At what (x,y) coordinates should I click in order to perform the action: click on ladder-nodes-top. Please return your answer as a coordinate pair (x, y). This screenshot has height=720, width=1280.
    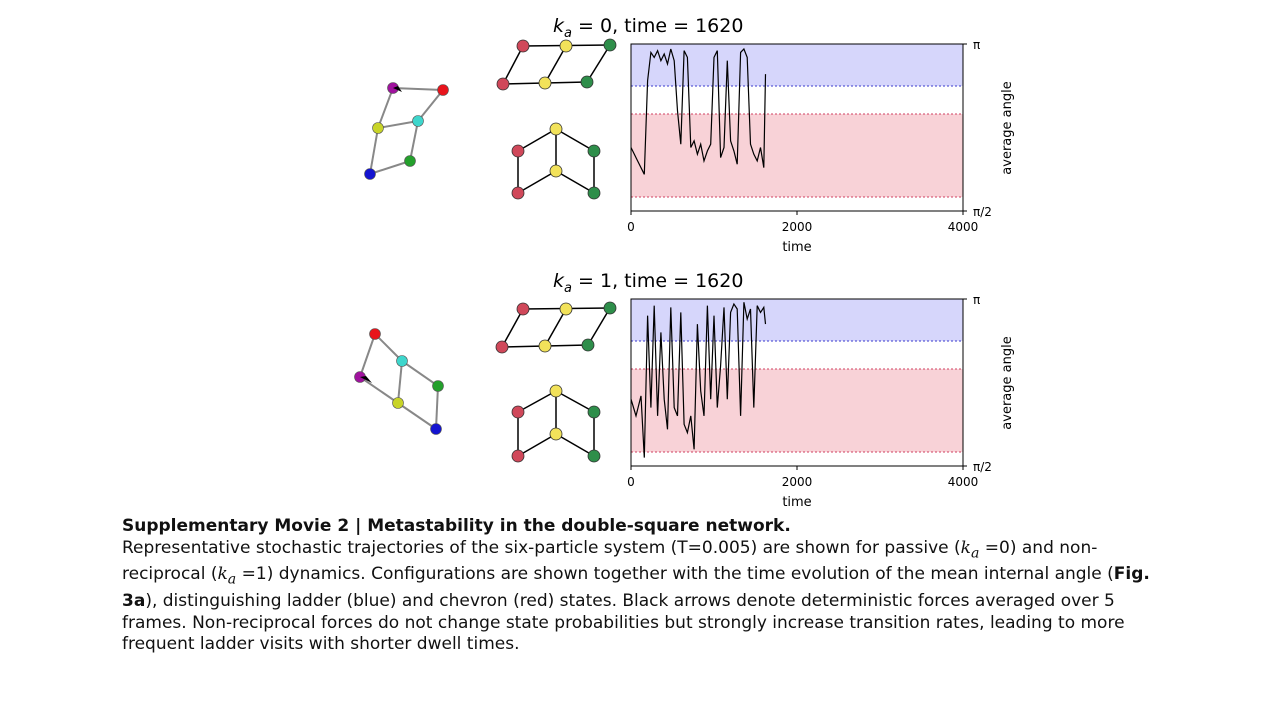
    Looking at the image, I should click on (556, 64).